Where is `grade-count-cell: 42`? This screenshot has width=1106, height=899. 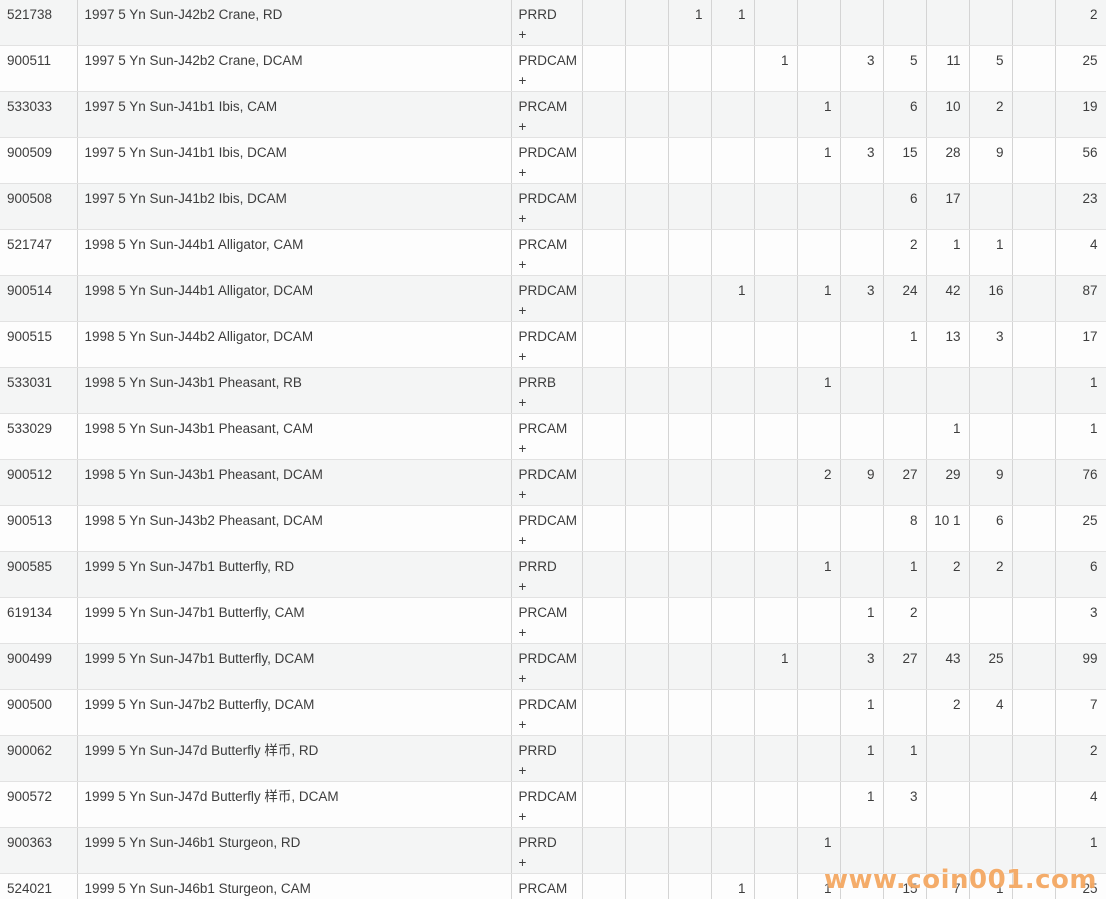
grade-count-cell: 42 is located at coordinates (948, 298).